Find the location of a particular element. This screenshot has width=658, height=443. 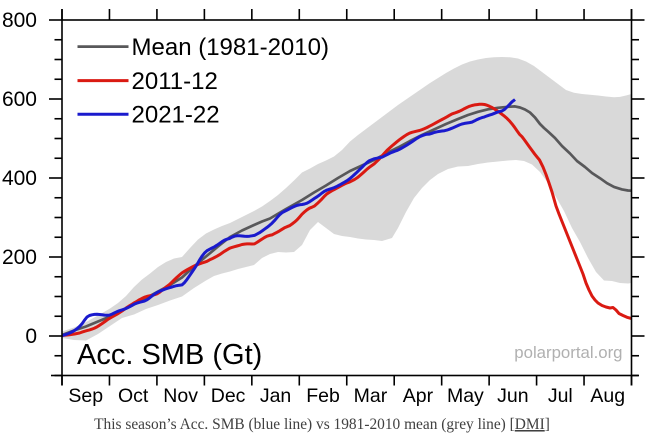

svg-text: Feb is located at coordinates (323, 396).